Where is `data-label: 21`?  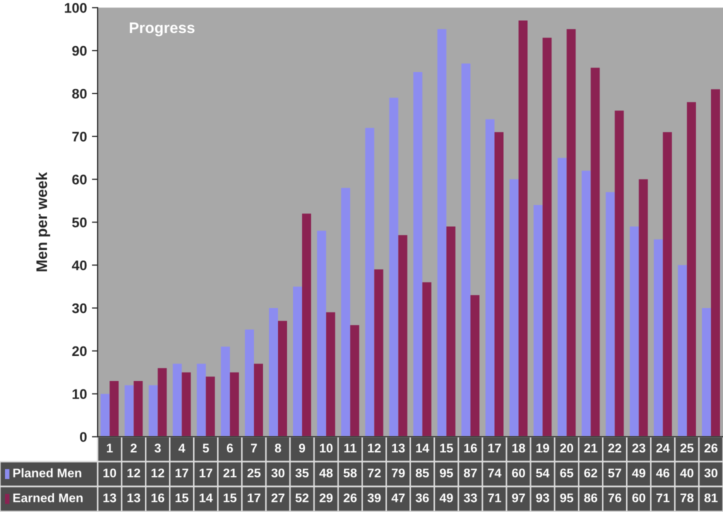
data-label: 21 is located at coordinates (230, 473).